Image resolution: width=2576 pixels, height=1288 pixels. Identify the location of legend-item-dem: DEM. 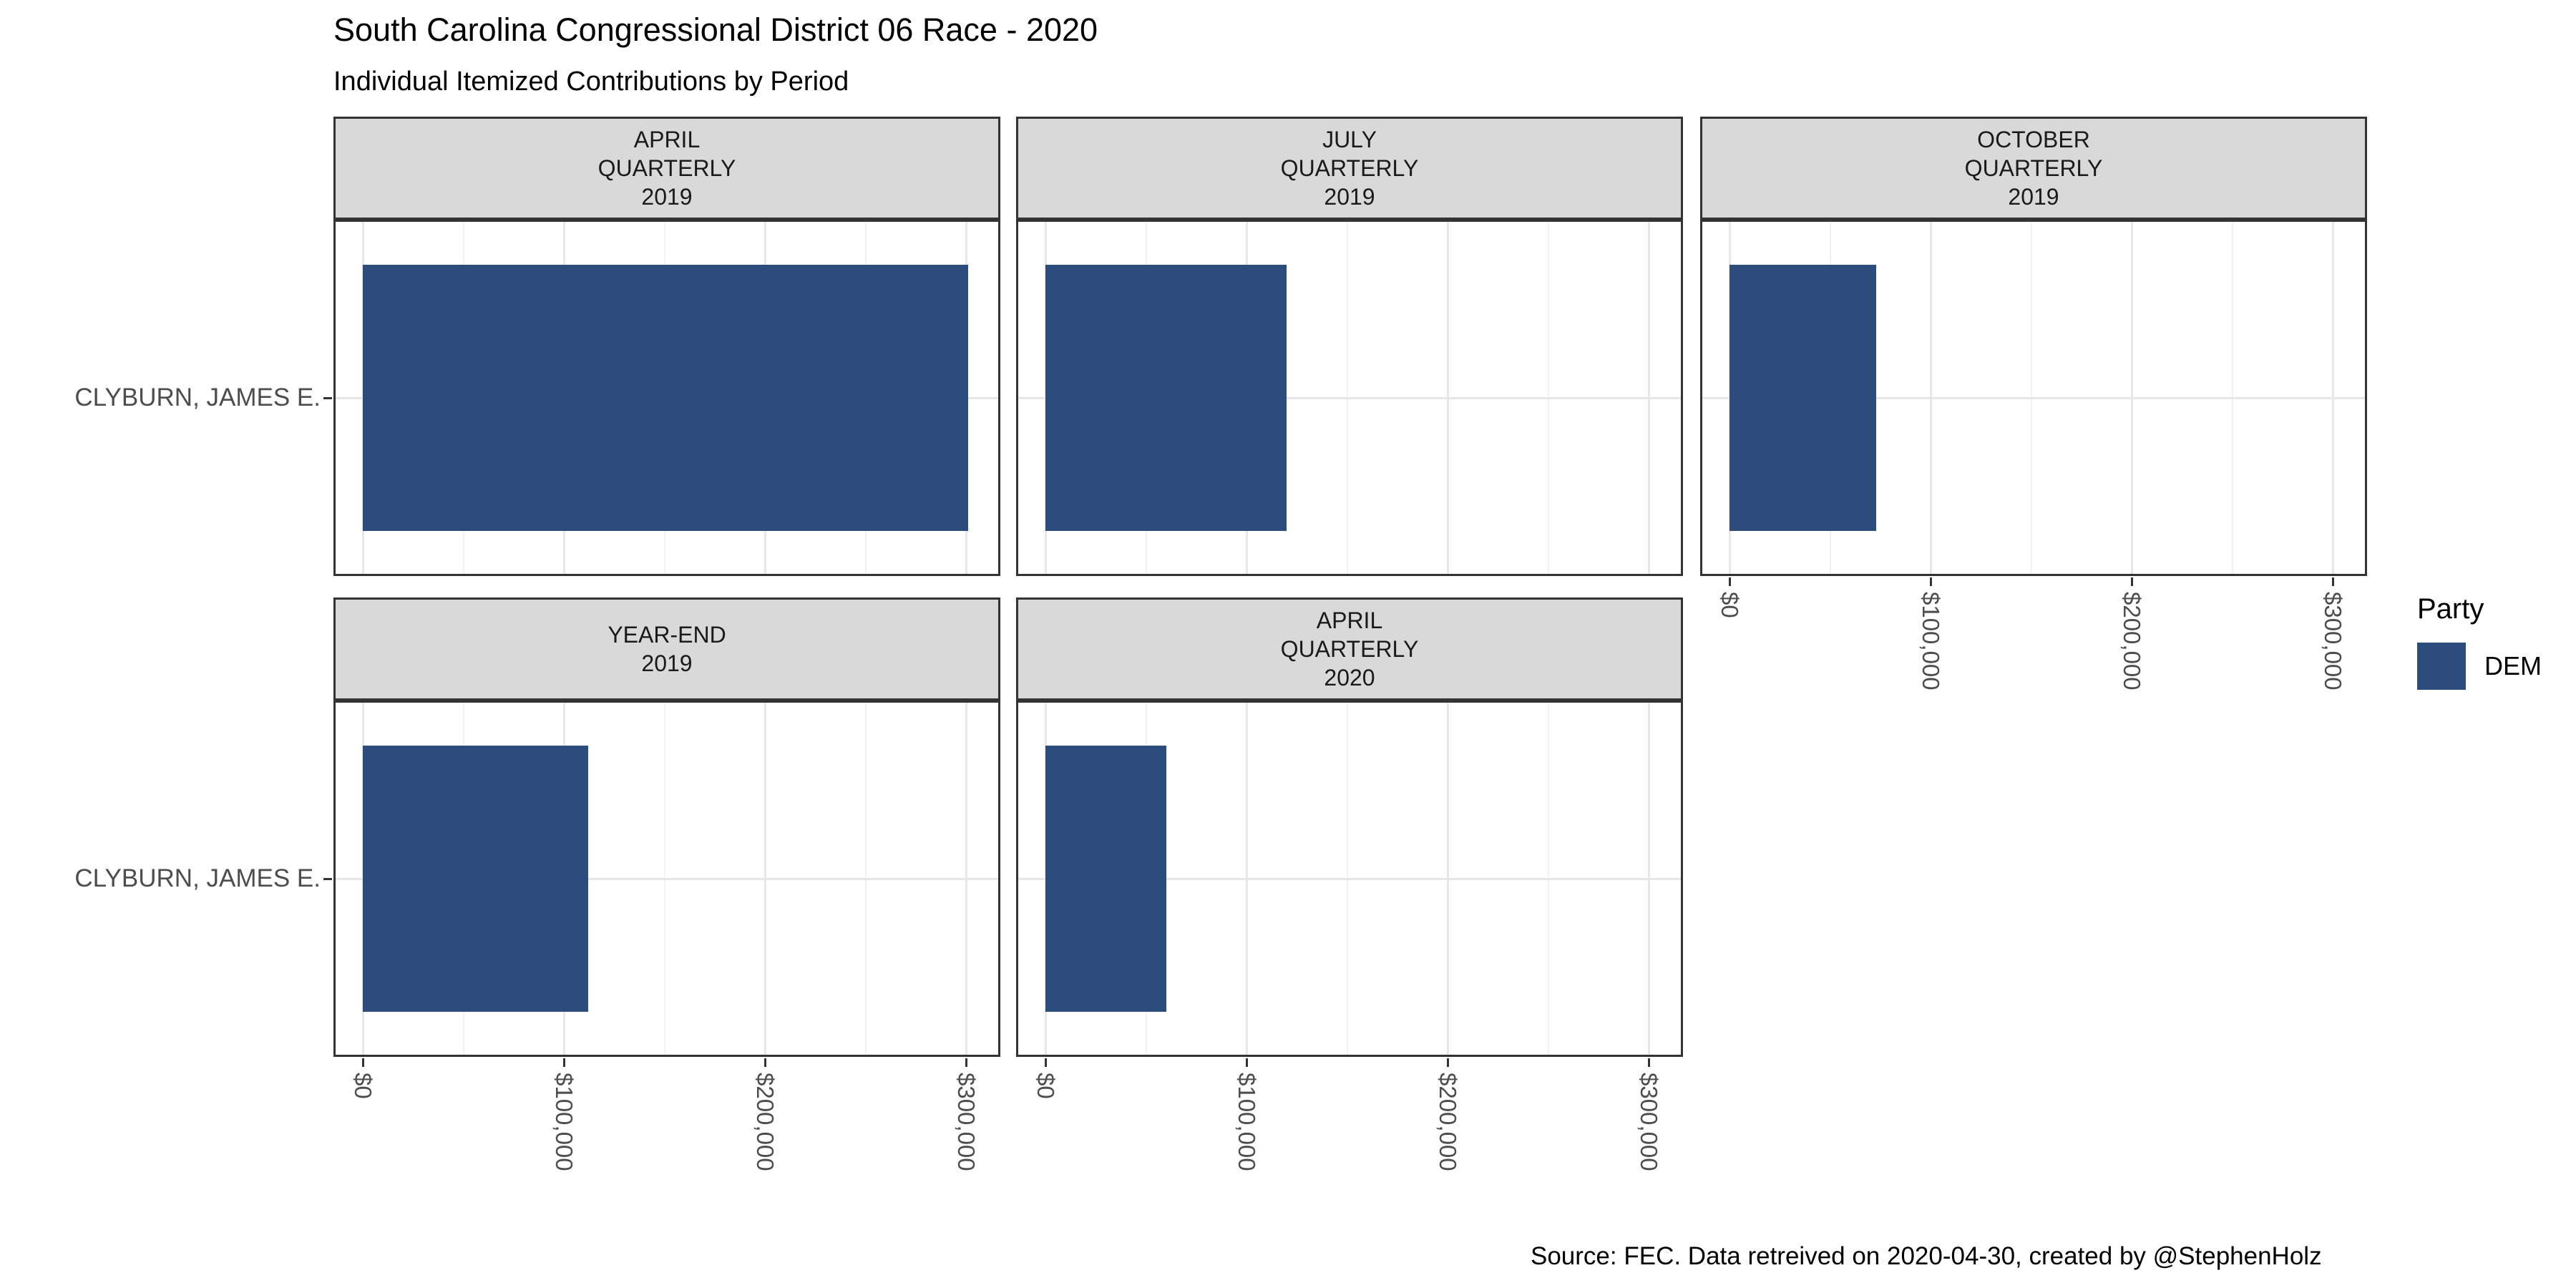
(2479, 666).